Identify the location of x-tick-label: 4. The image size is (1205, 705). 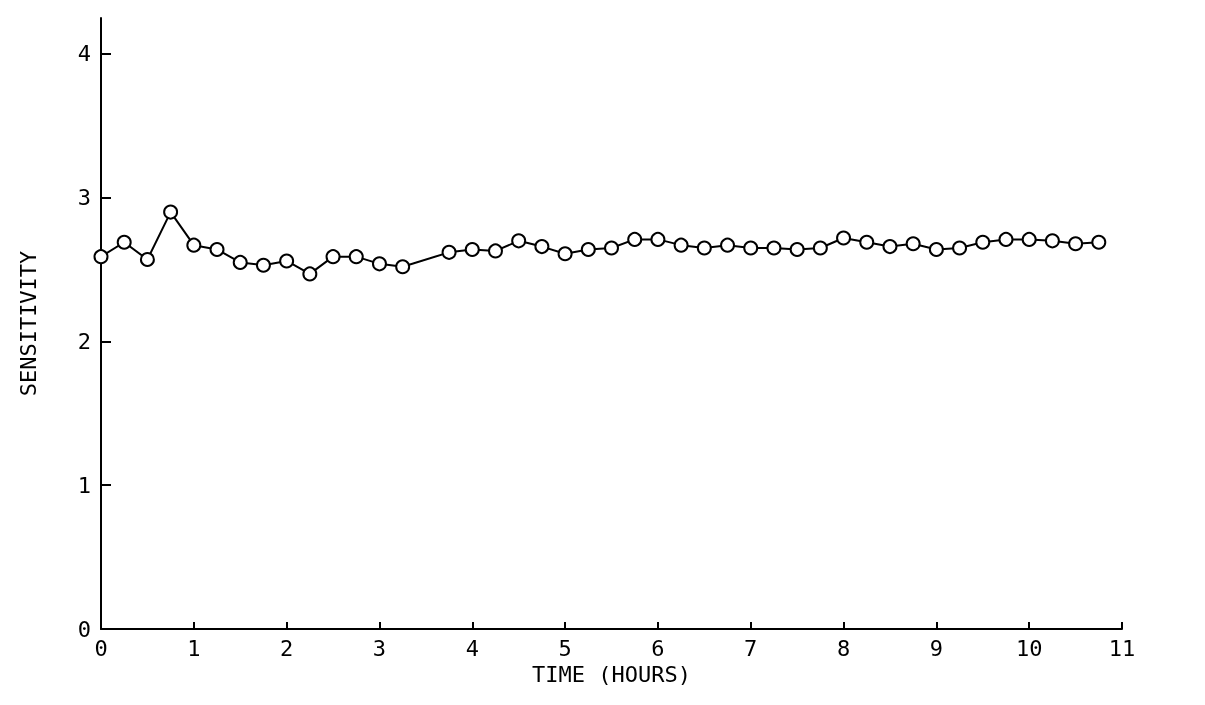
(472, 648).